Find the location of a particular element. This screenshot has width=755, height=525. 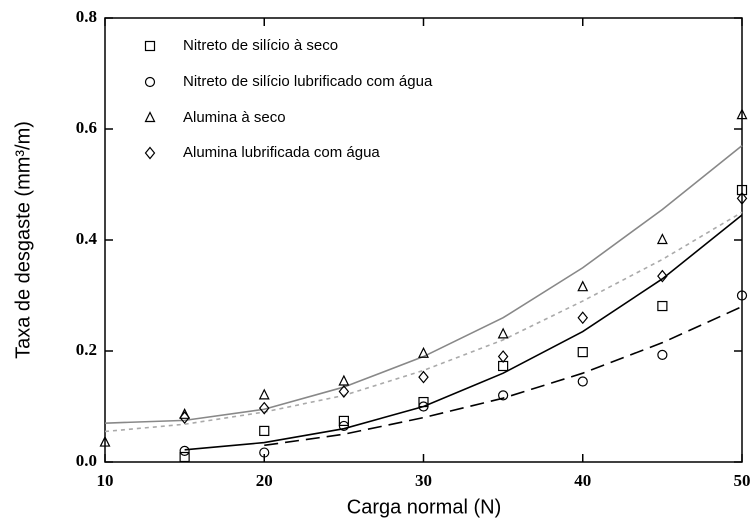

legend-label: Alumina à seco is located at coordinates (234, 117).